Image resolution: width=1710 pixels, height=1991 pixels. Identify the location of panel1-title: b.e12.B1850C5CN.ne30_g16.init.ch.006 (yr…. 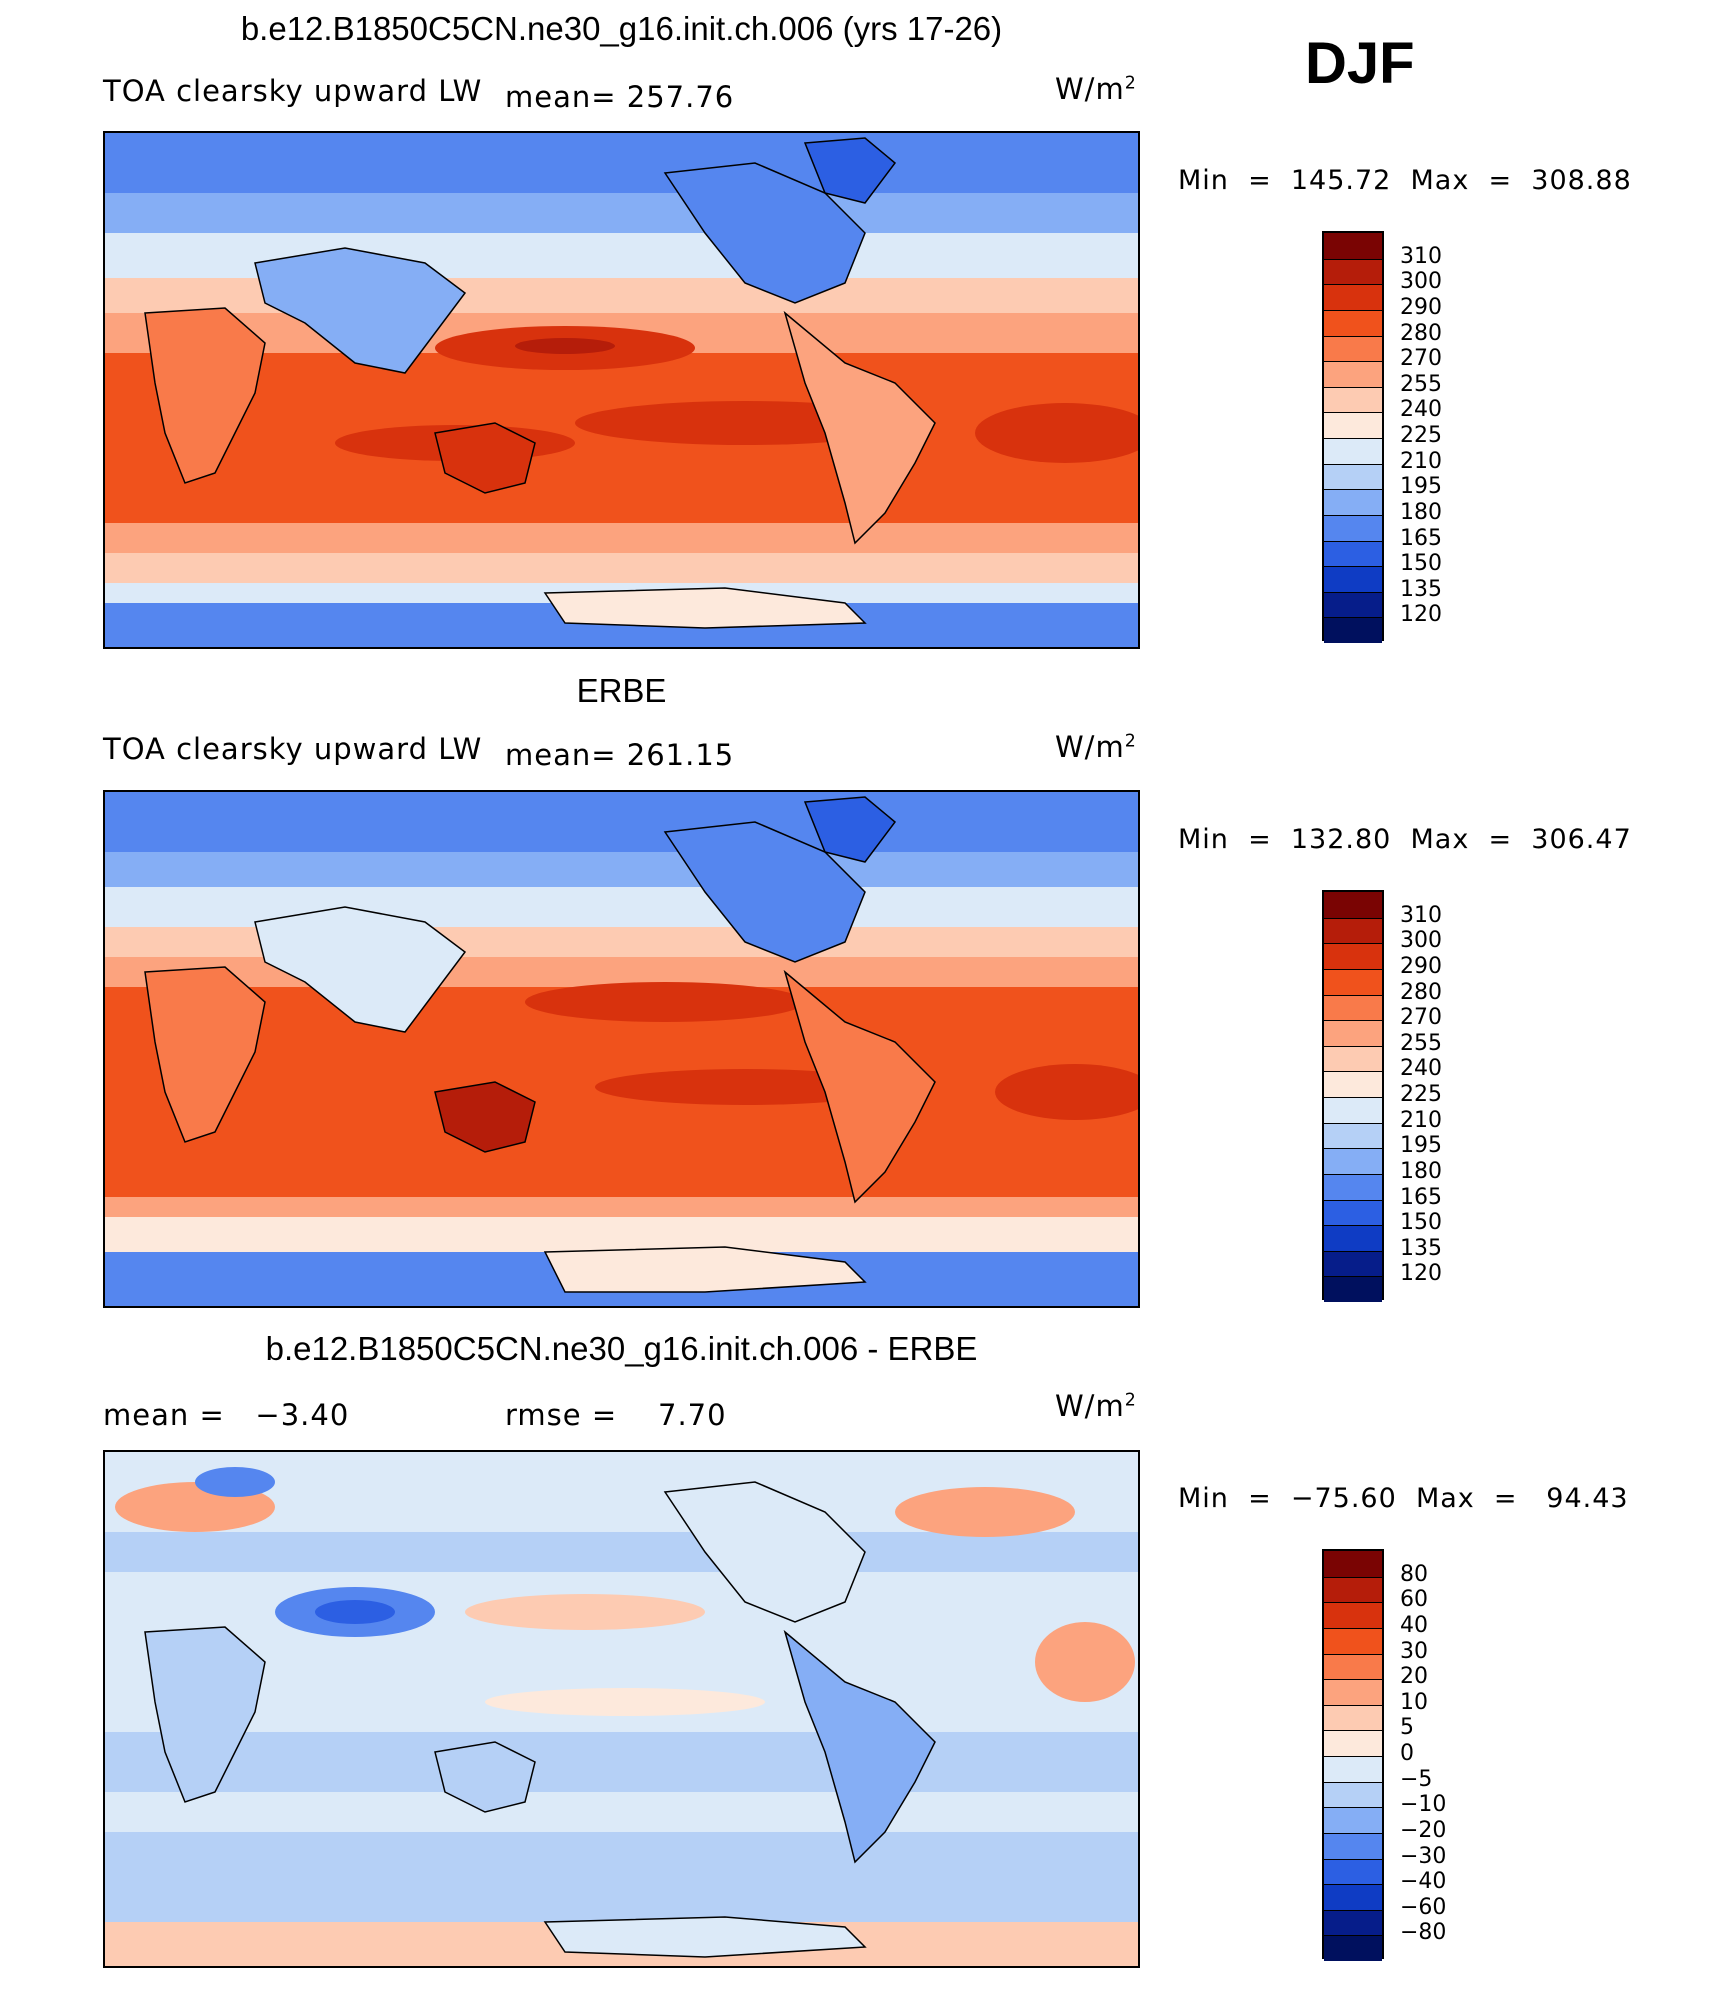
(621, 28).